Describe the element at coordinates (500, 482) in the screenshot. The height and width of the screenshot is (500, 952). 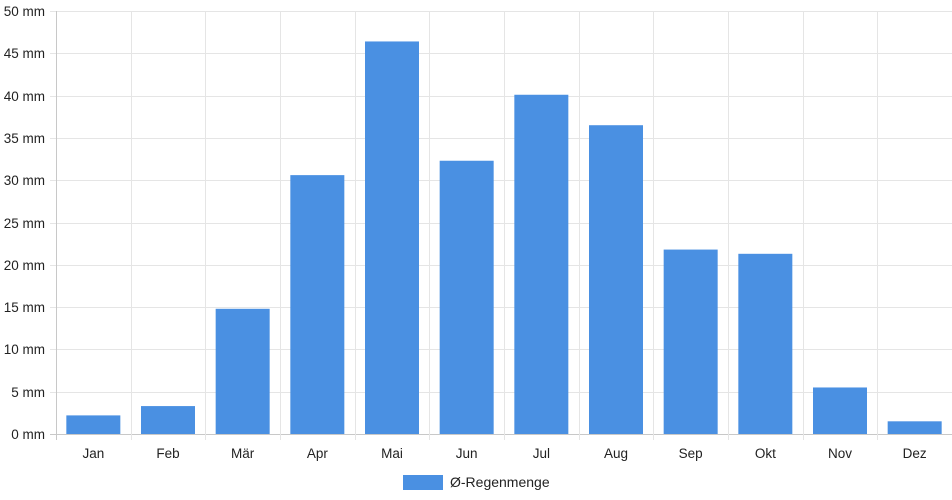
I see `legend-label-rainfall: Ø-Regenmenge` at that location.